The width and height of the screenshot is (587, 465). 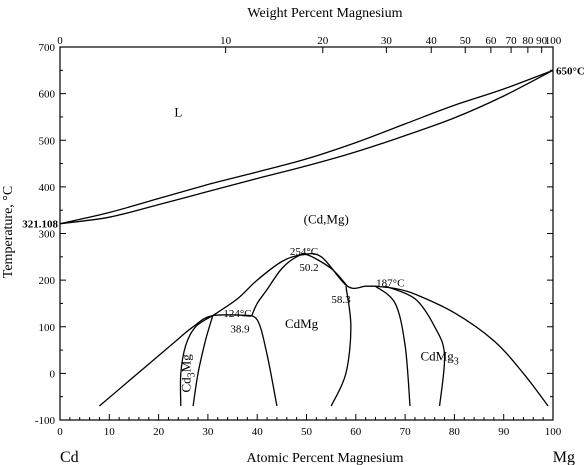 What do you see at coordinates (47, 235) in the screenshot?
I see `y-tick-label: 300` at bounding box center [47, 235].